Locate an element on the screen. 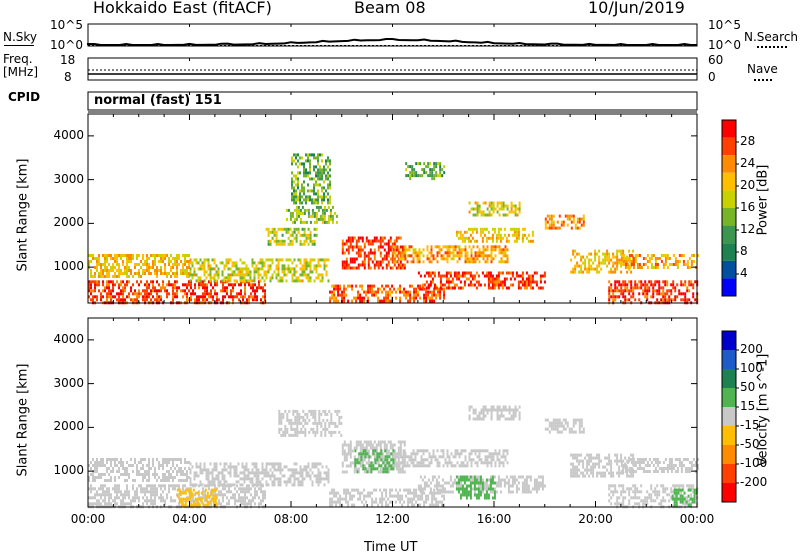 Image resolution: width=800 pixels, height=555 pixels. sky-panel-frame is located at coordinates (392, 35).